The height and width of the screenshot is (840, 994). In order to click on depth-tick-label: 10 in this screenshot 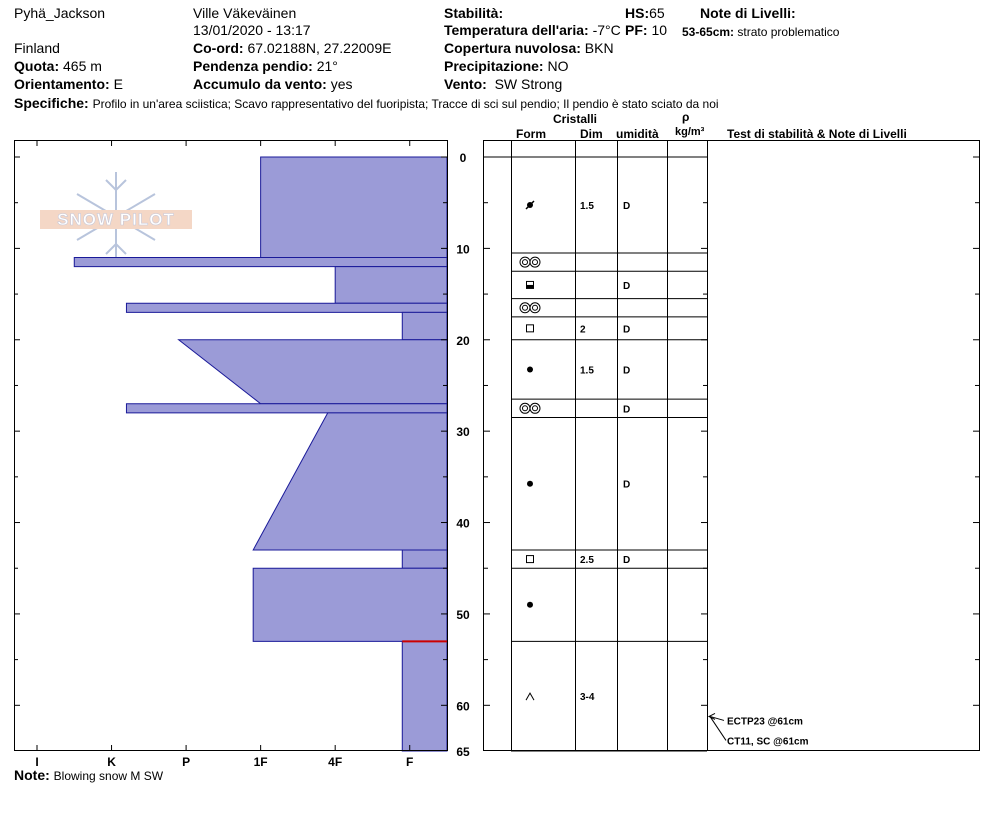, I will do `click(463, 249)`.